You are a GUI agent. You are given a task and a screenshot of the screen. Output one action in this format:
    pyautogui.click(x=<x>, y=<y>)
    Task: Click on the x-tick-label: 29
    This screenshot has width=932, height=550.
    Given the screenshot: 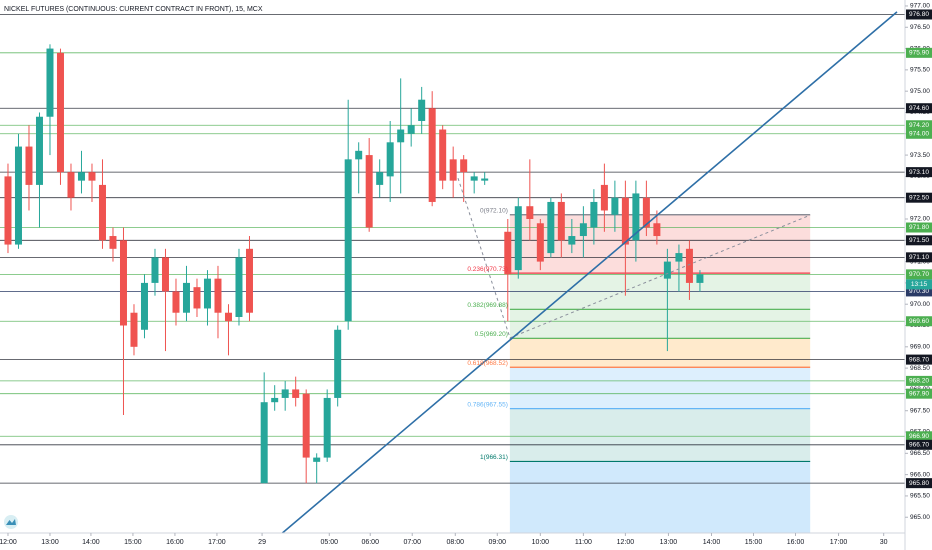 What is the action you would take?
    pyautogui.click(x=262, y=542)
    